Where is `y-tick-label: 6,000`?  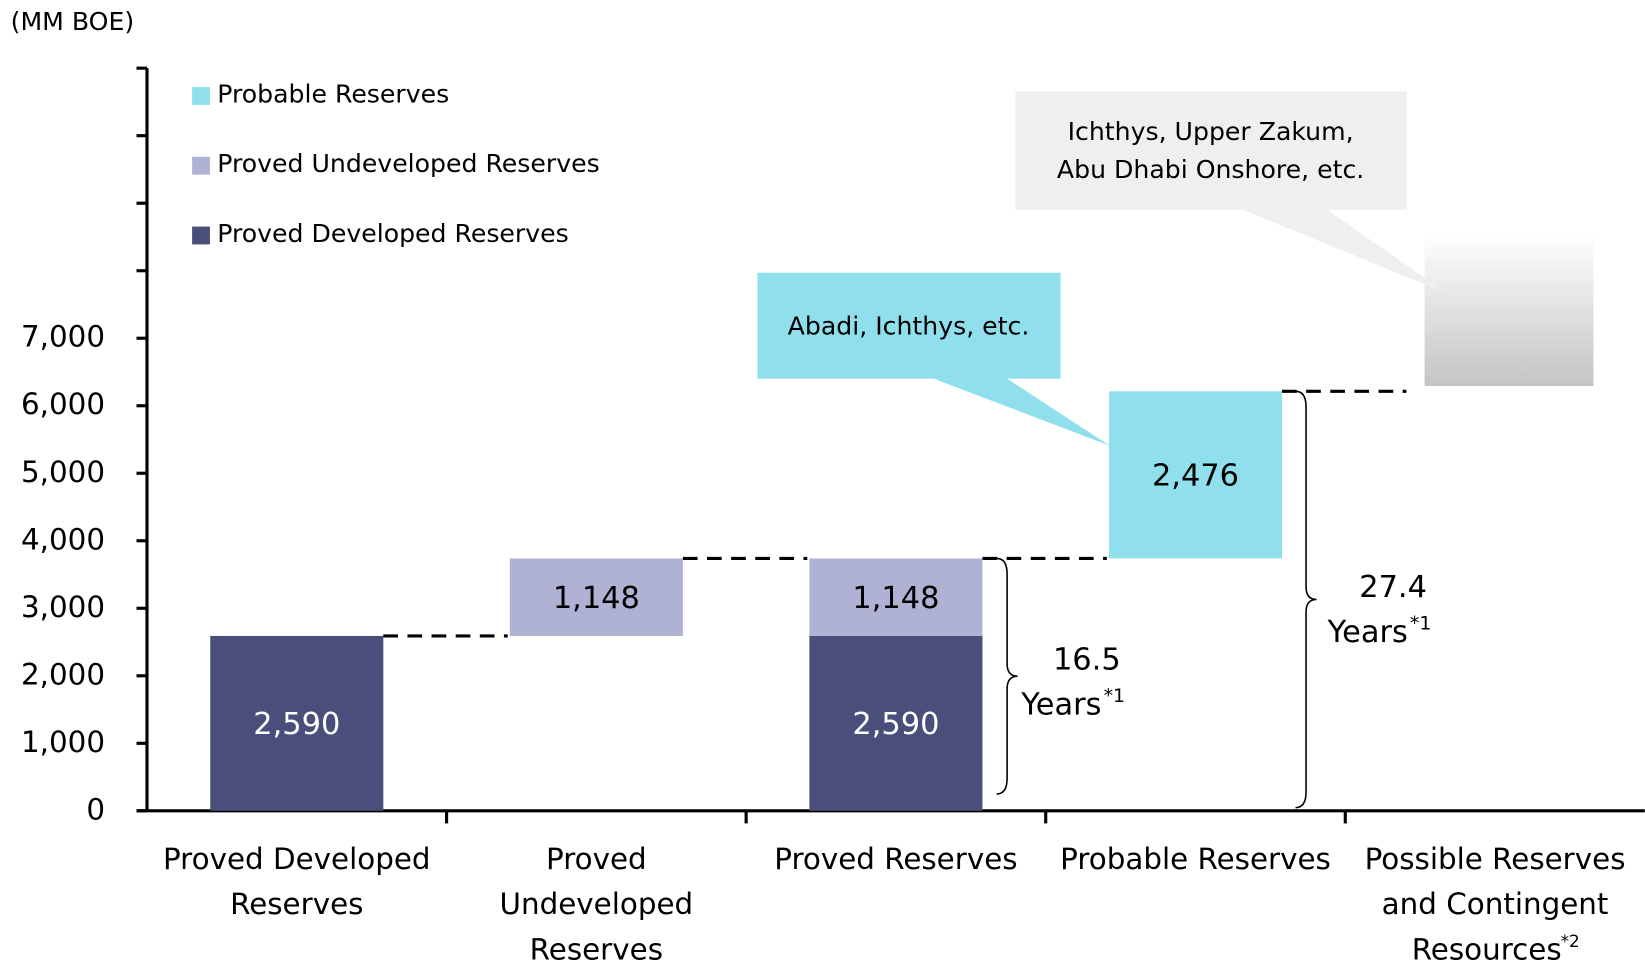 y-tick-label: 6,000 is located at coordinates (63, 404).